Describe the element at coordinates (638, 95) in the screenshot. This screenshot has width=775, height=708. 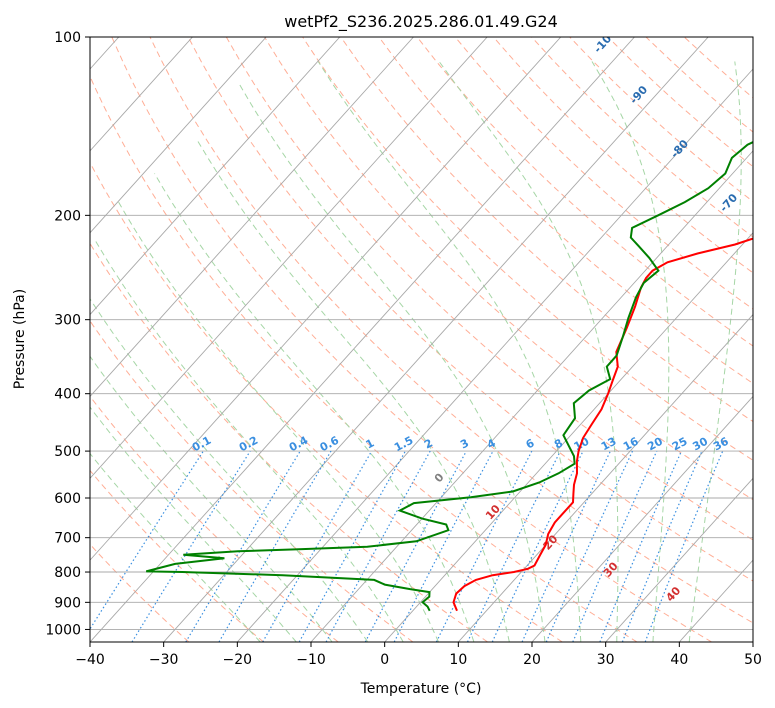
I see `dry-adiabat-label: -90` at that location.